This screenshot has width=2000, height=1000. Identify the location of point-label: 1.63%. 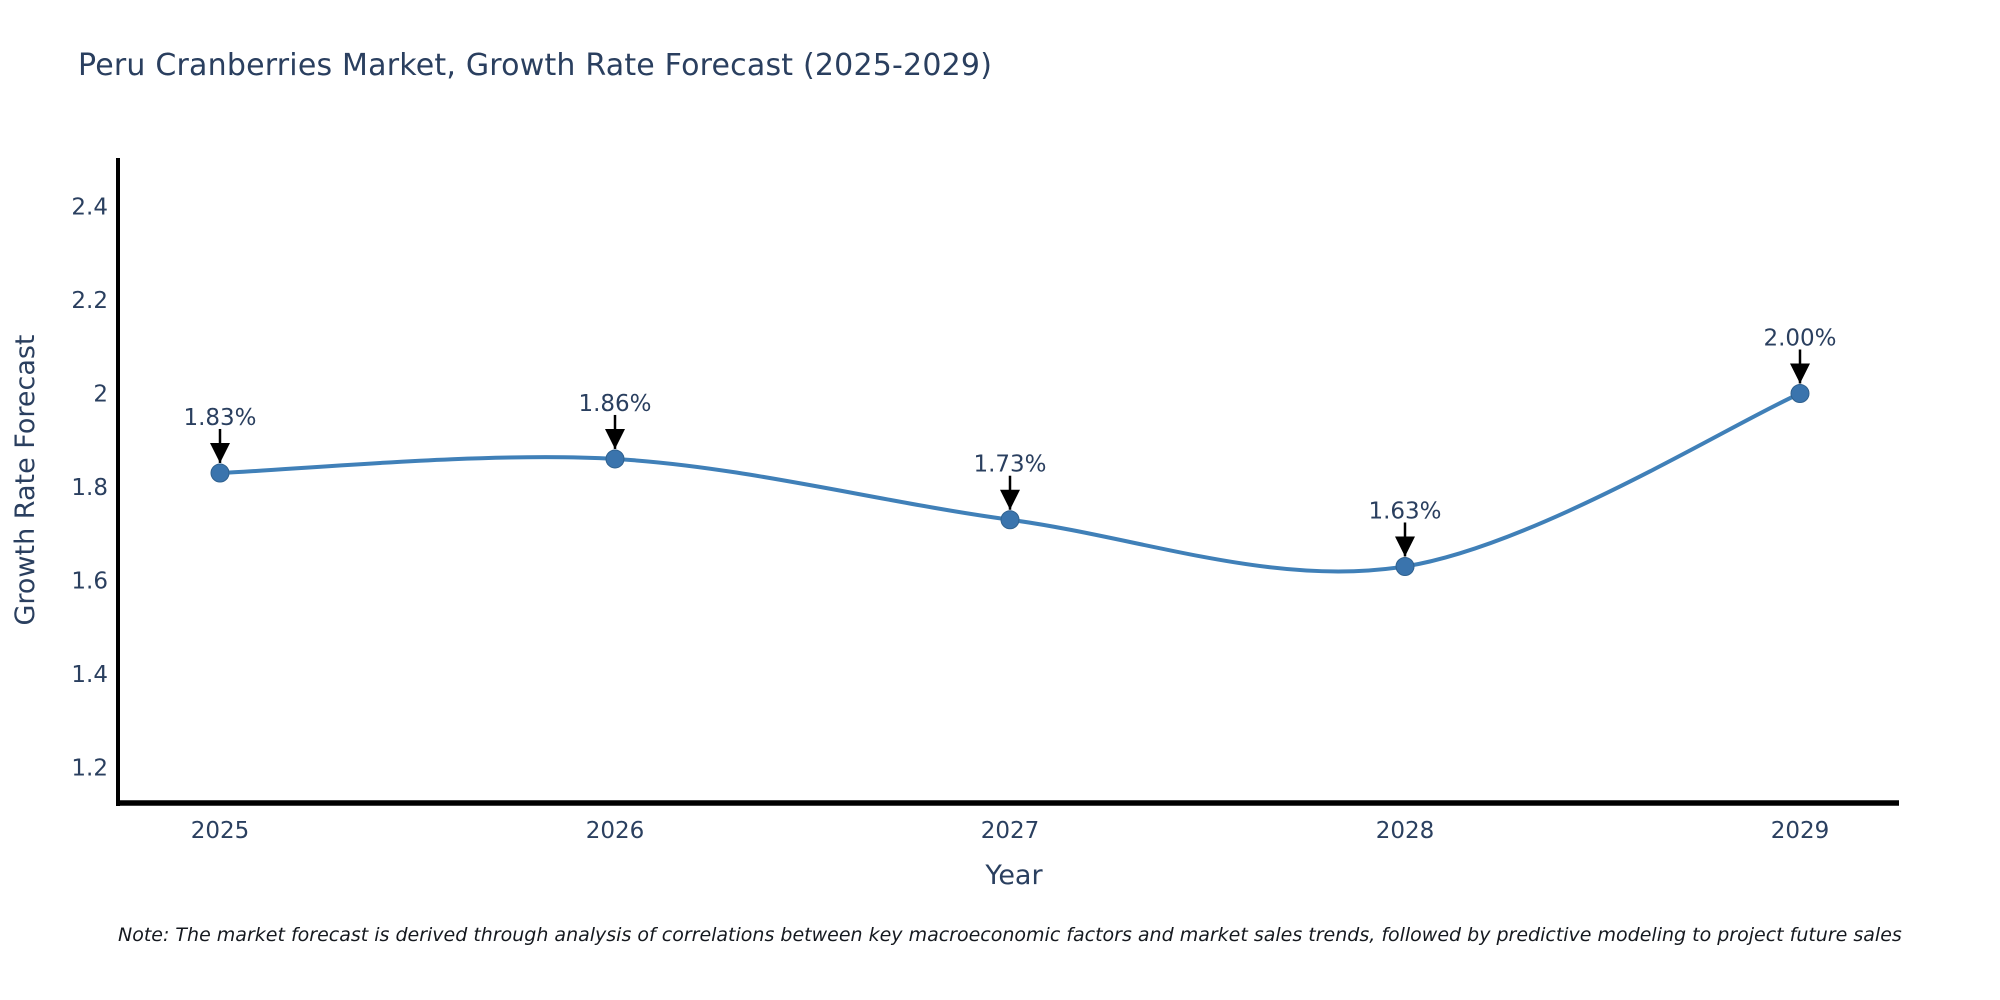
(1404, 511).